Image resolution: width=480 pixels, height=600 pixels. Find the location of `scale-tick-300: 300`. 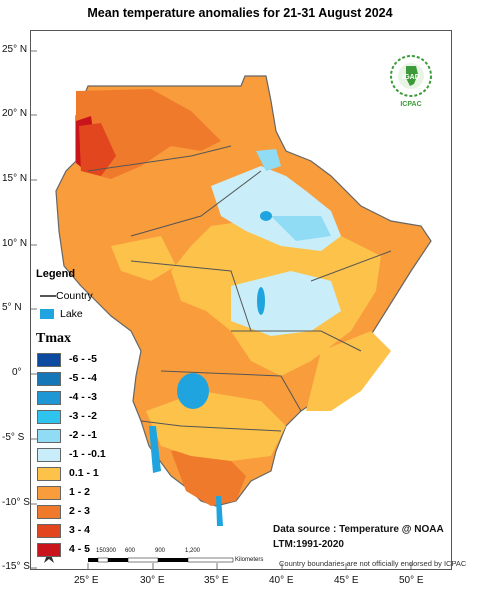

scale-tick-300: 300 is located at coordinates (111, 551).